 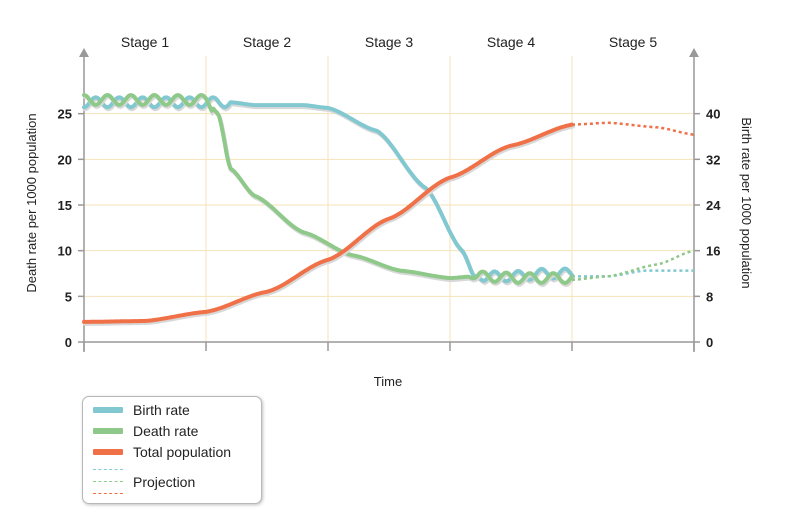 I want to click on stage-label: Stage 1, so click(x=145, y=42).